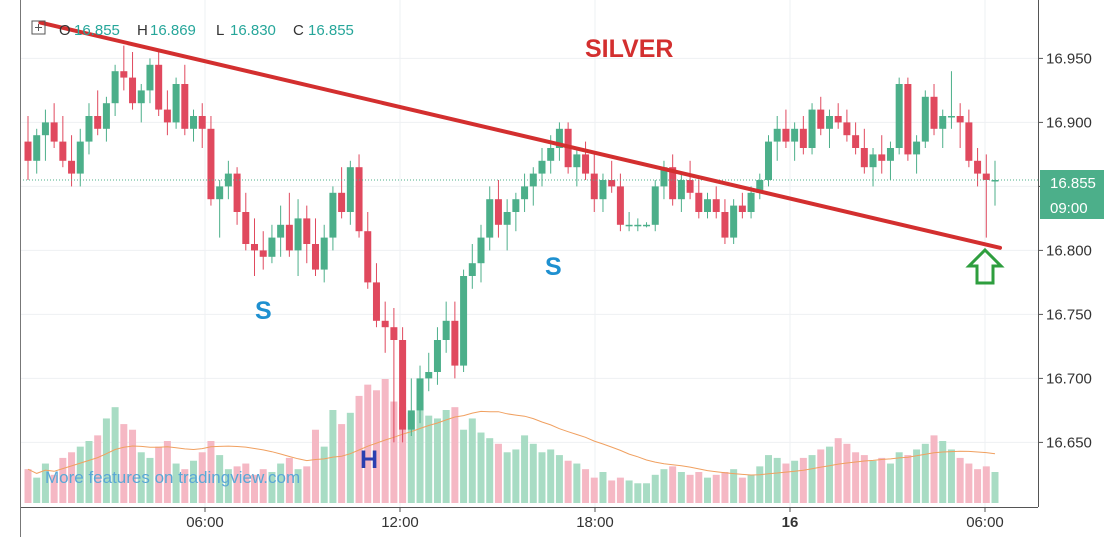 This screenshot has height=537, width=1106. Describe the element at coordinates (400, 522) in the screenshot. I see `x-tick-label: 12:00` at that location.